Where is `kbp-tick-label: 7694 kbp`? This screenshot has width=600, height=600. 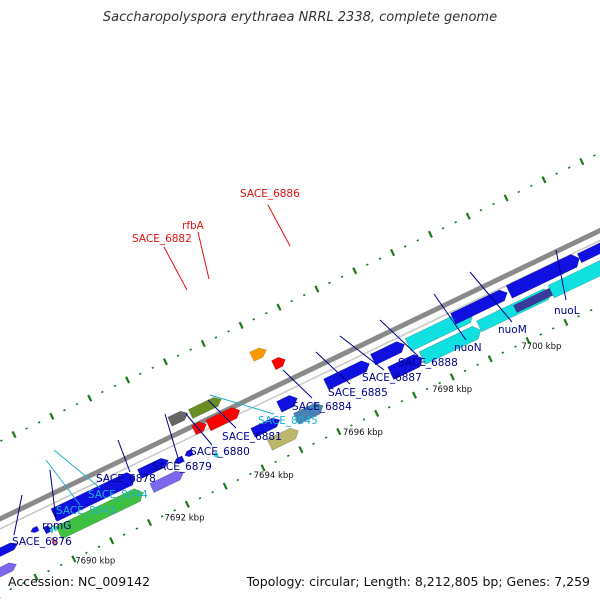
kbp-tick-label: 7694 kbp is located at coordinates (274, 476).